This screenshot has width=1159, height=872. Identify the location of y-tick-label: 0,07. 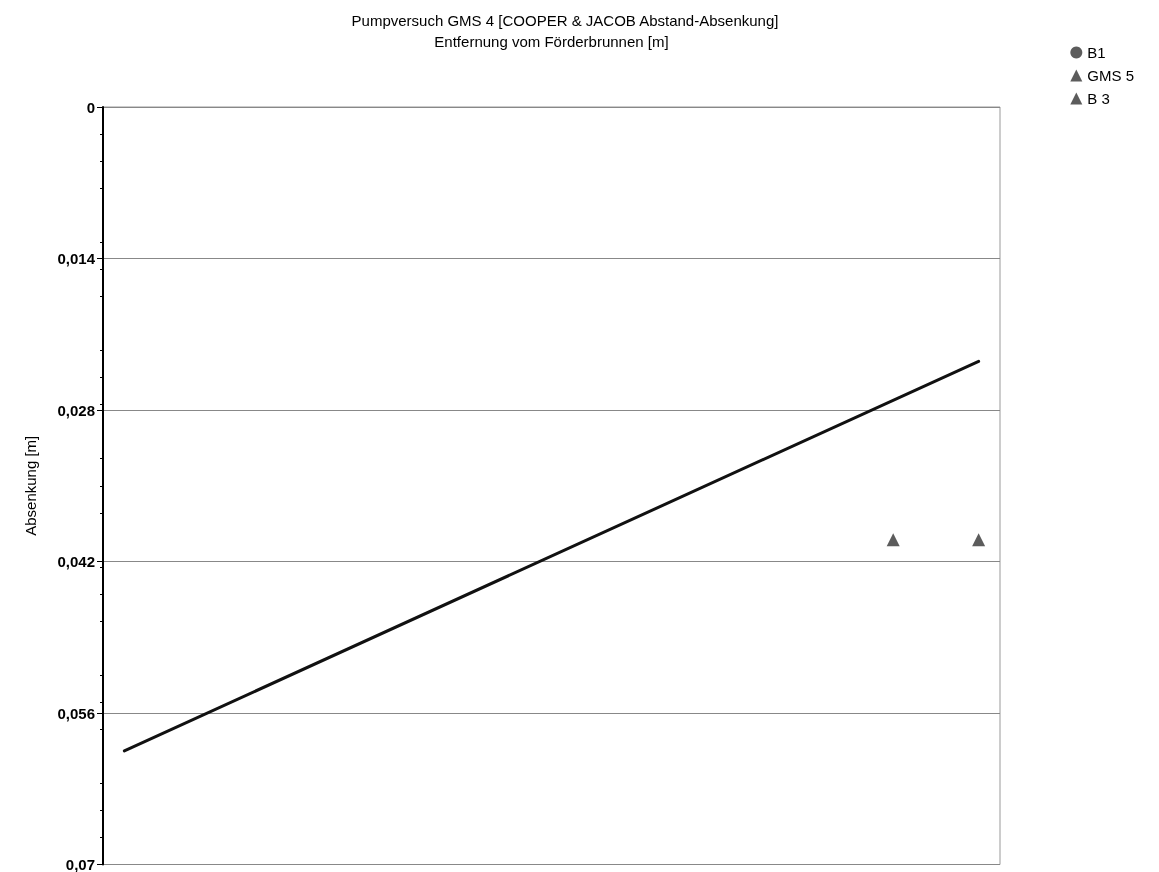
(80, 864).